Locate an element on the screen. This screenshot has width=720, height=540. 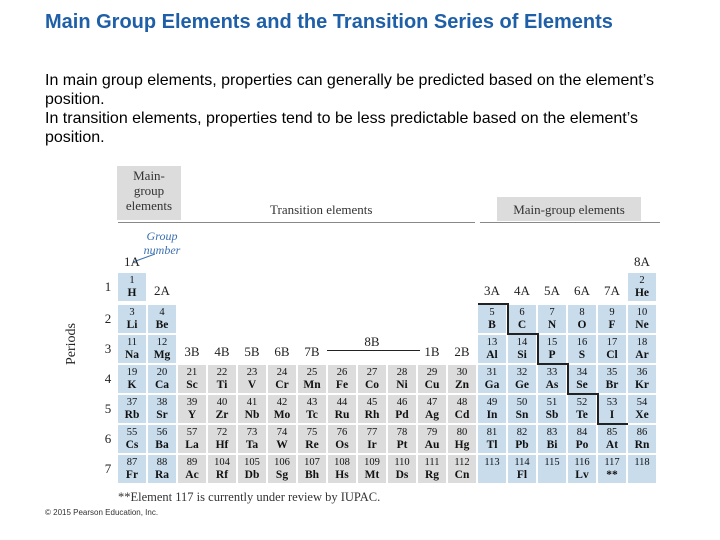
element-symbol: Re is located at coordinates (312, 445).